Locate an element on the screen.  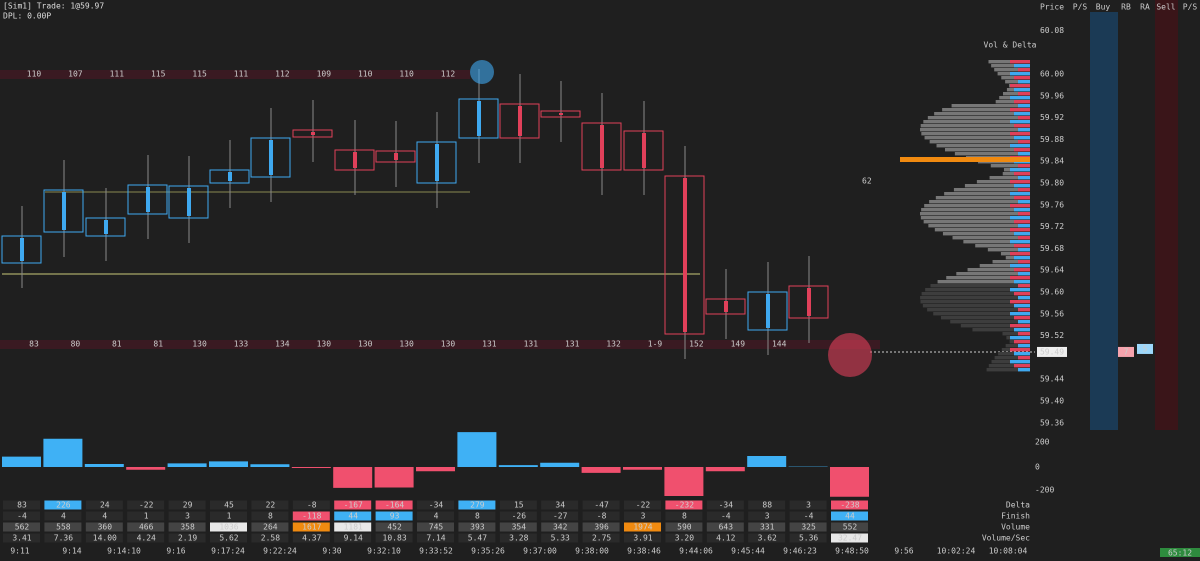
volume-value: 354 is located at coordinates (519, 527).